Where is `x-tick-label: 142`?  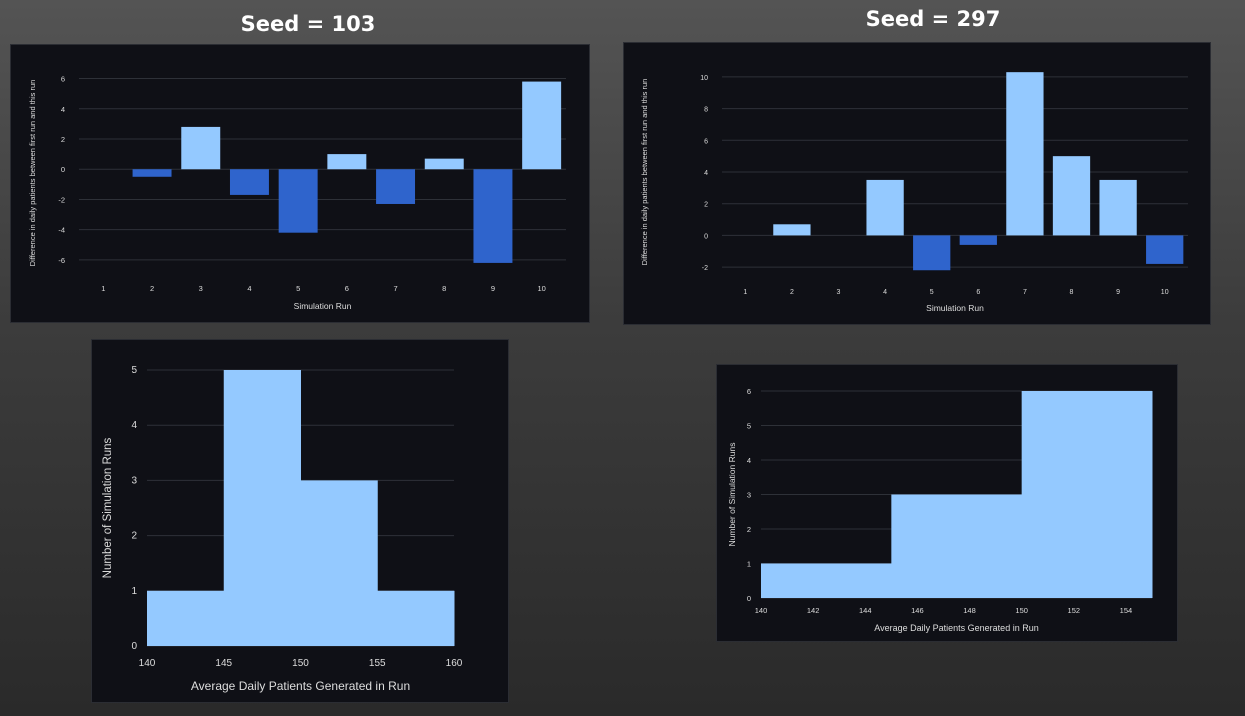 x-tick-label: 142 is located at coordinates (813, 610).